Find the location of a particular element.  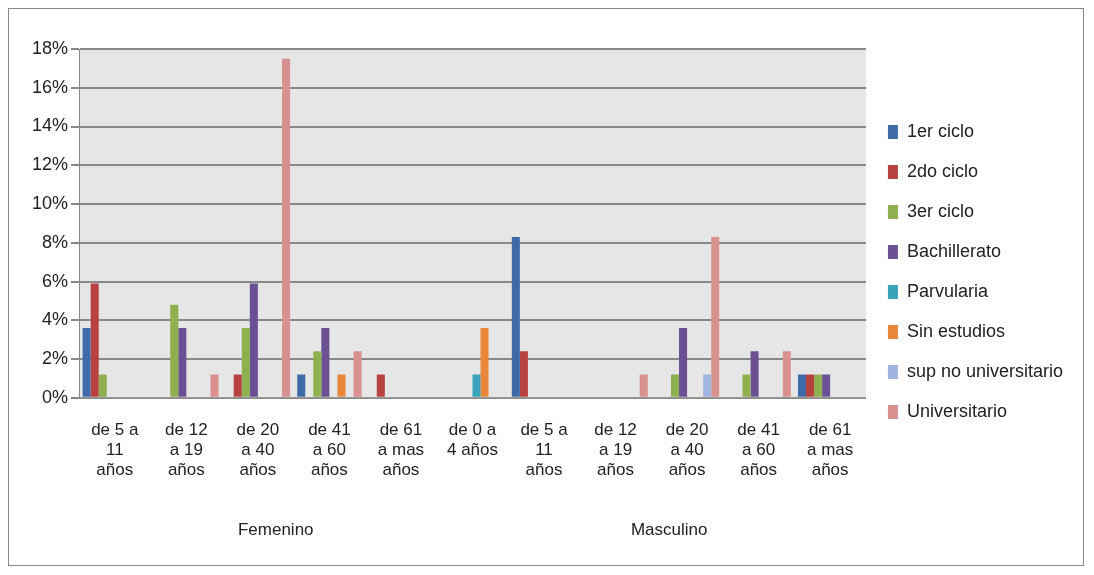

y-tick-label: 14% is located at coordinates (50, 125).